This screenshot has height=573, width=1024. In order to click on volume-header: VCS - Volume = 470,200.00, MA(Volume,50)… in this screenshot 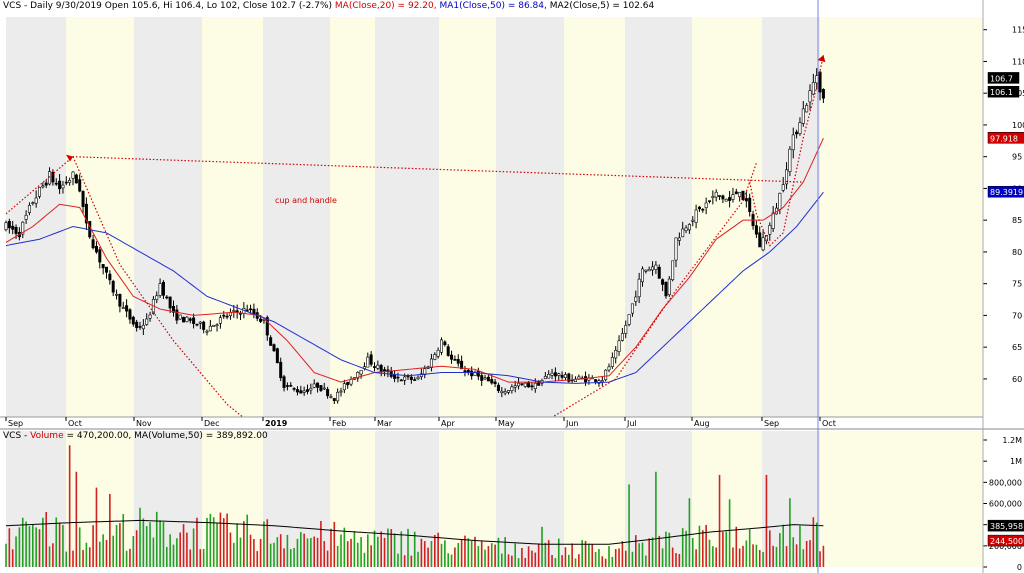, I will do `click(135, 436)`.